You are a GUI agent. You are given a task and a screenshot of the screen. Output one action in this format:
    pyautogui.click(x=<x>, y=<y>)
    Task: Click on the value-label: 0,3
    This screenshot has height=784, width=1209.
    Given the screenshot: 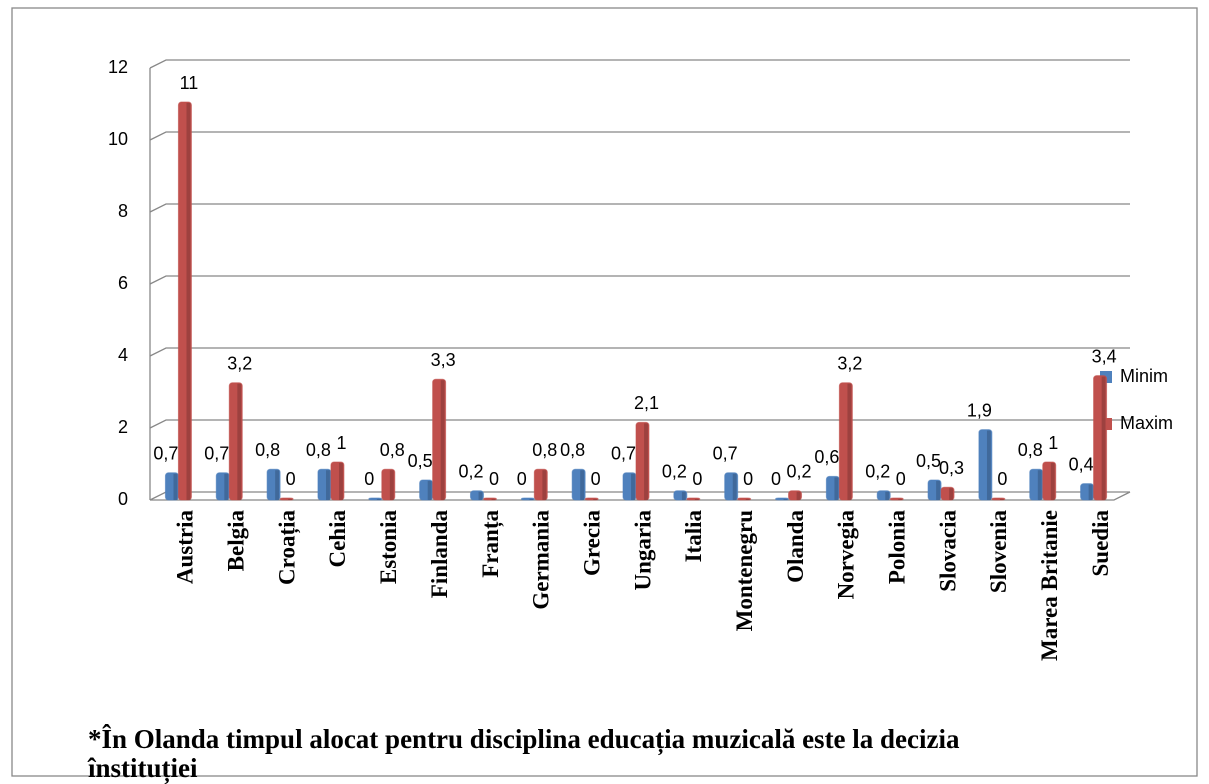 What is the action you would take?
    pyautogui.click(x=951, y=468)
    